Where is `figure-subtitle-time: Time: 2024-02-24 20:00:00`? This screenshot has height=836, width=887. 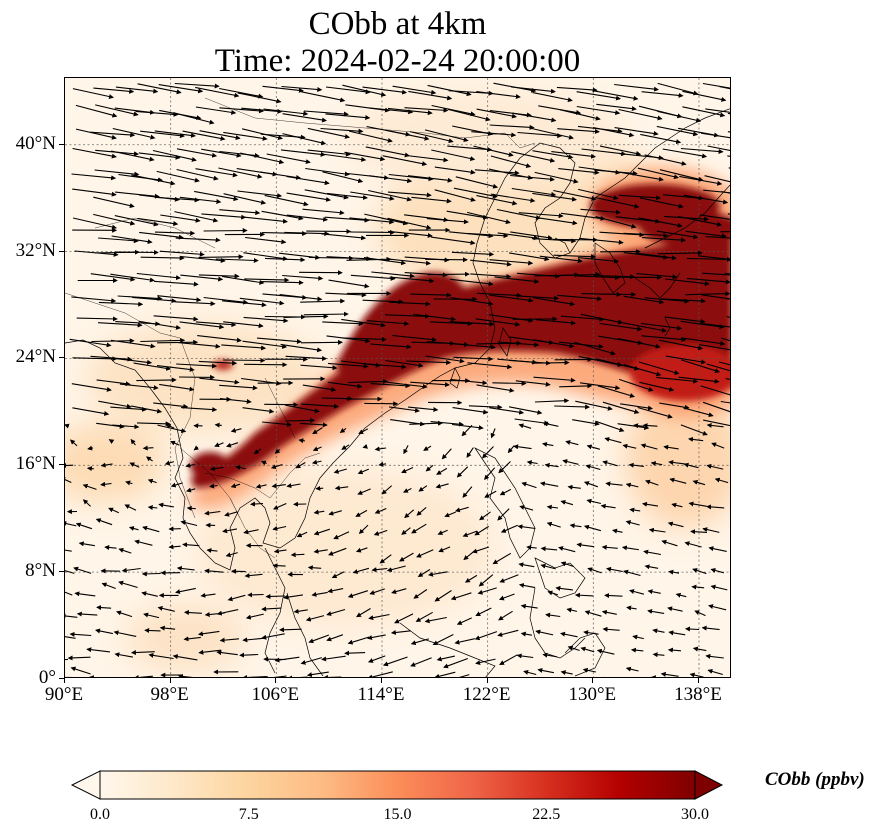
figure-subtitle-time: Time: 2024-02-24 20:00:00 is located at coordinates (397, 61).